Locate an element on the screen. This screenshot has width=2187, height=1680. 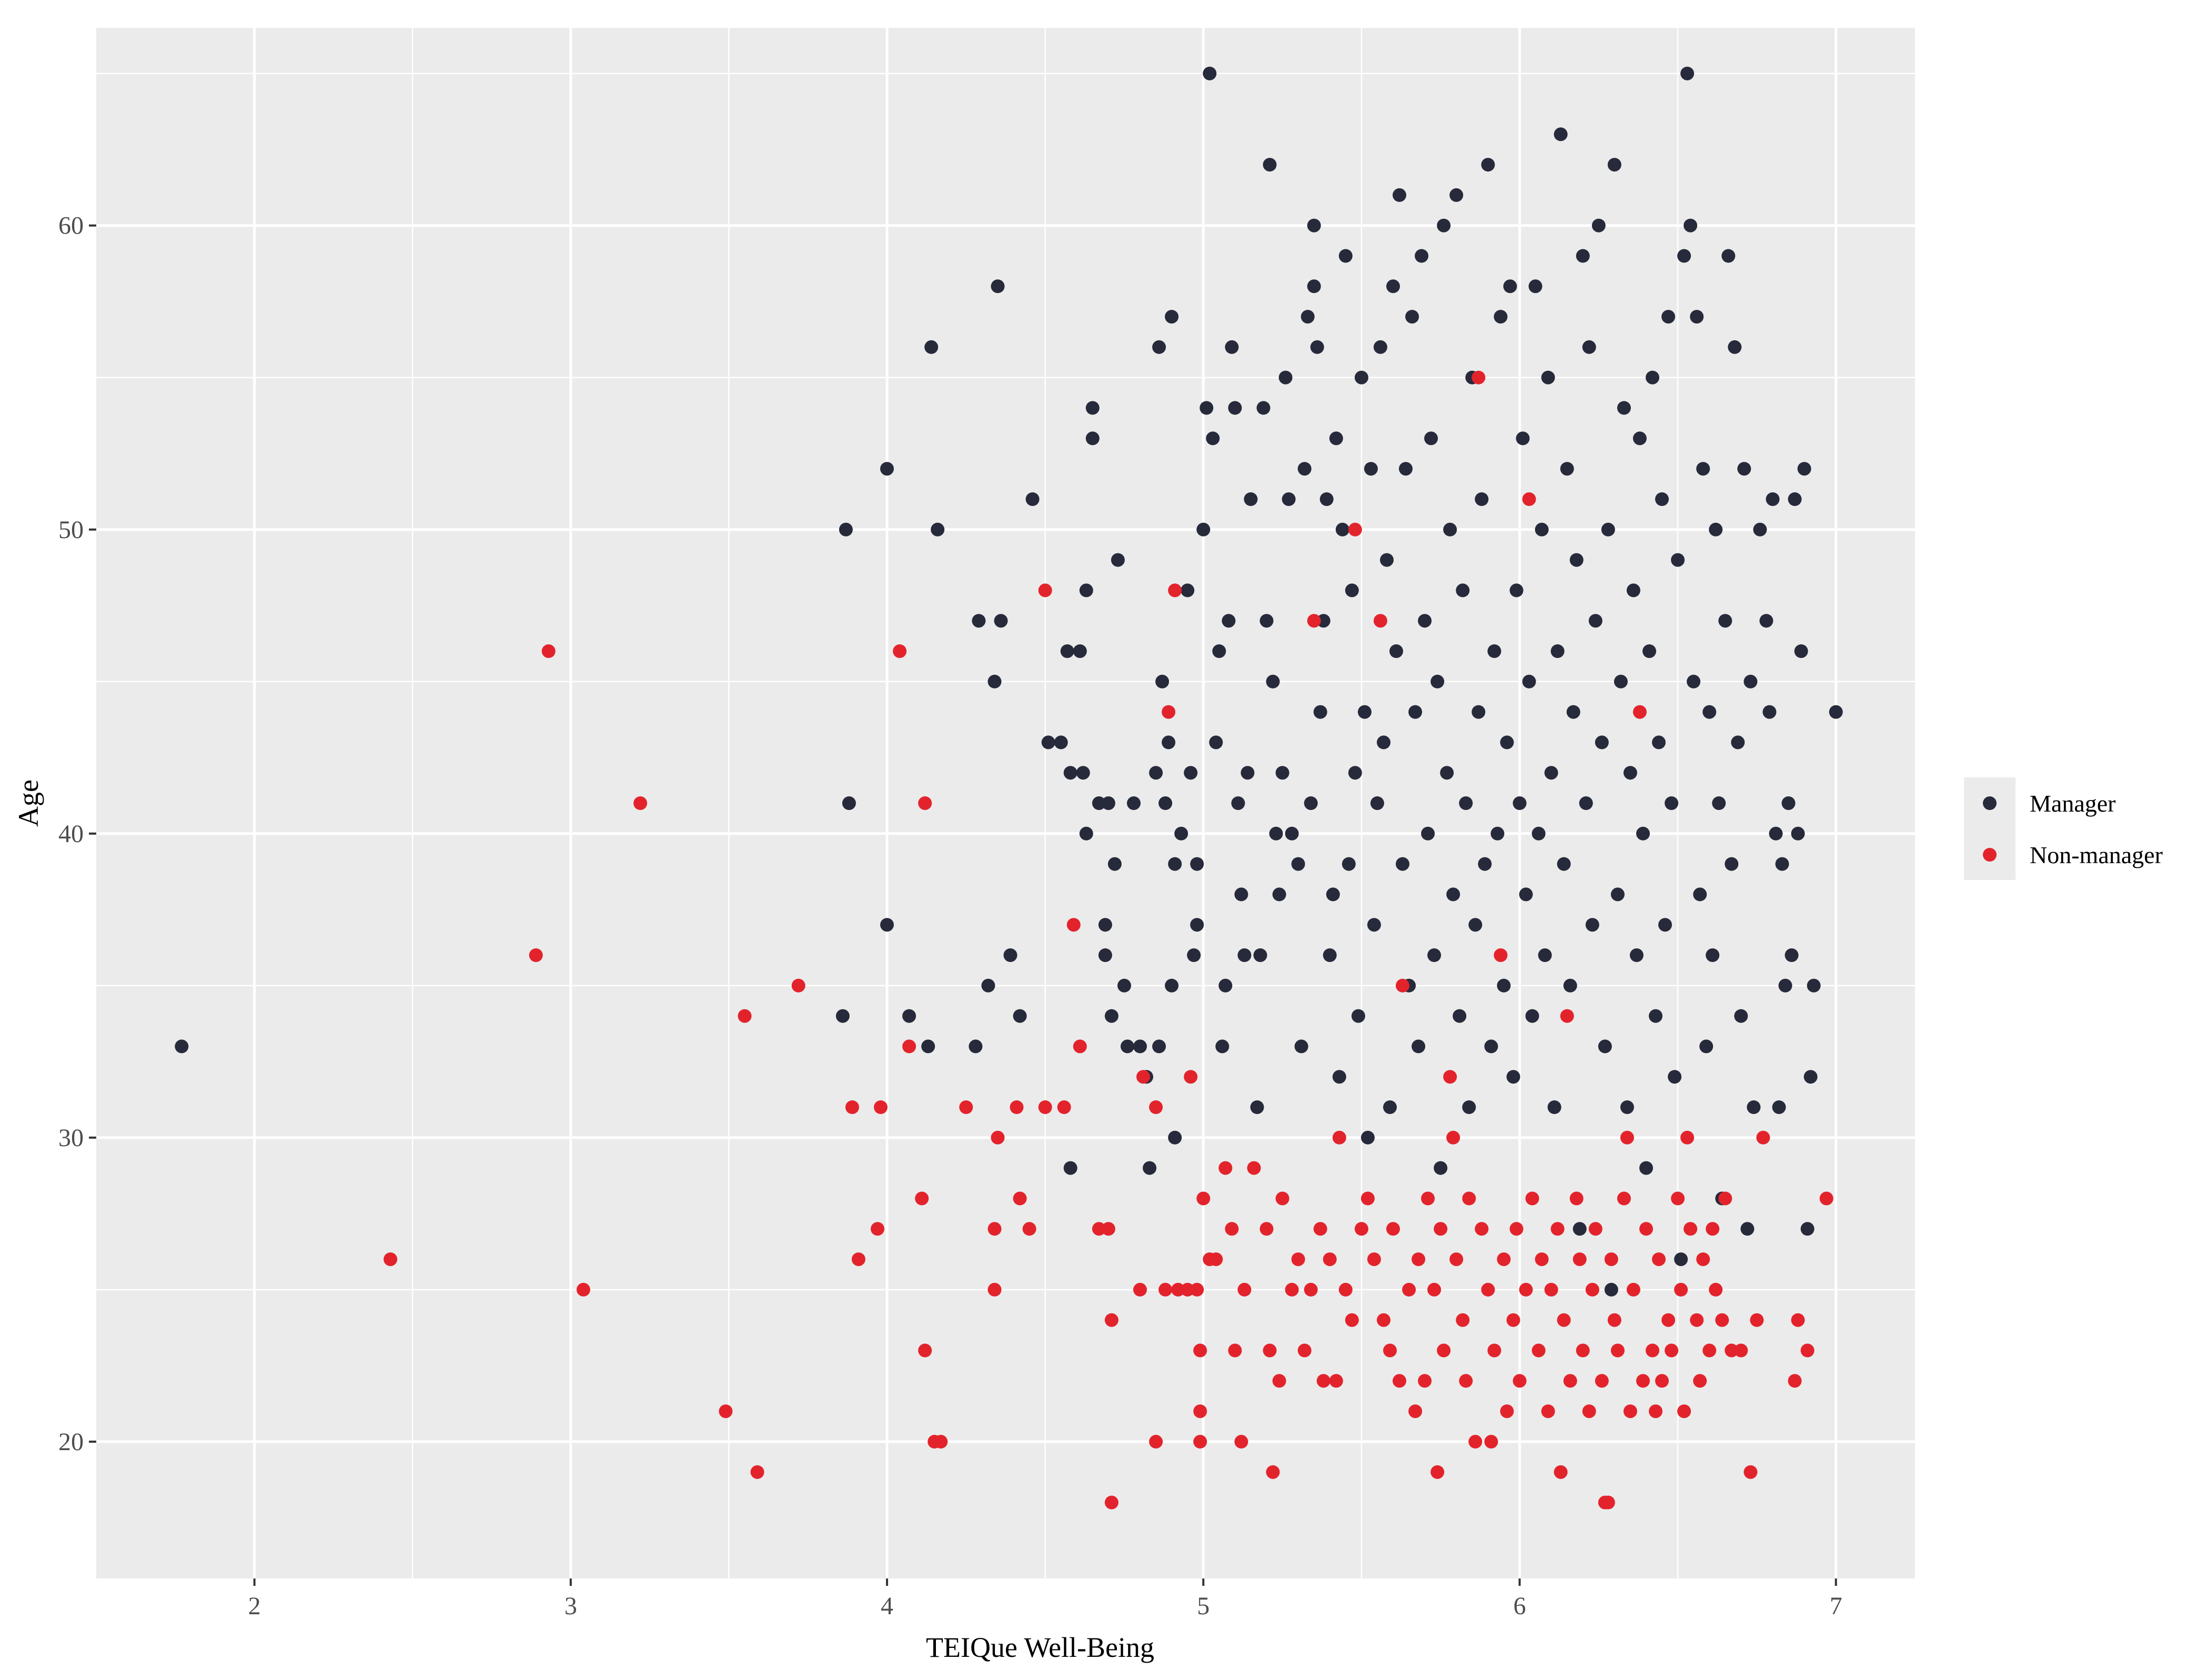
x-tick-label: 3 is located at coordinates (571, 1606).